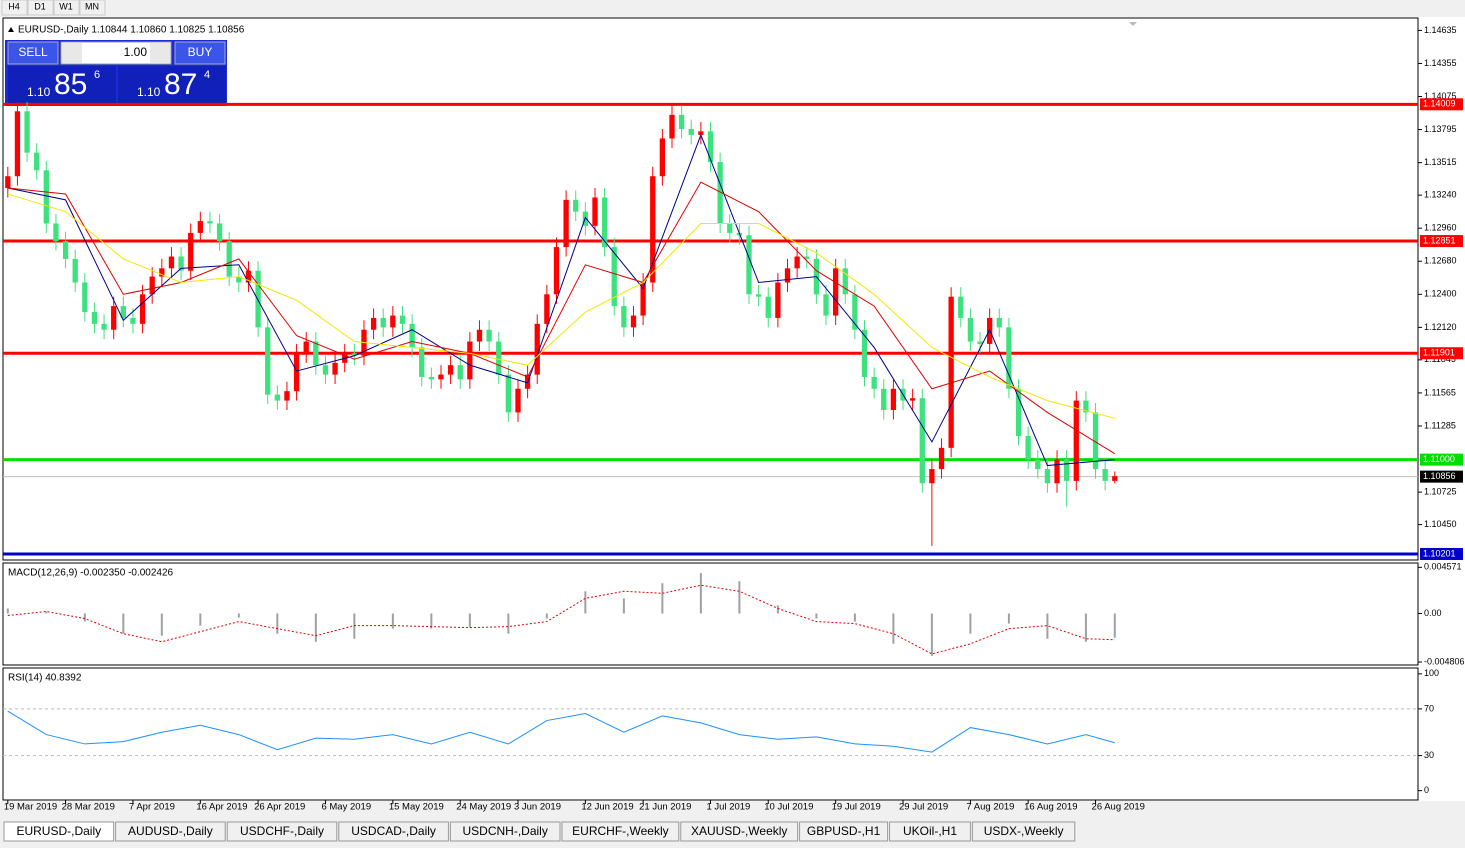 This screenshot has width=1465, height=848. Describe the element at coordinates (11, 29) in the screenshot. I see `title-arrow` at that location.